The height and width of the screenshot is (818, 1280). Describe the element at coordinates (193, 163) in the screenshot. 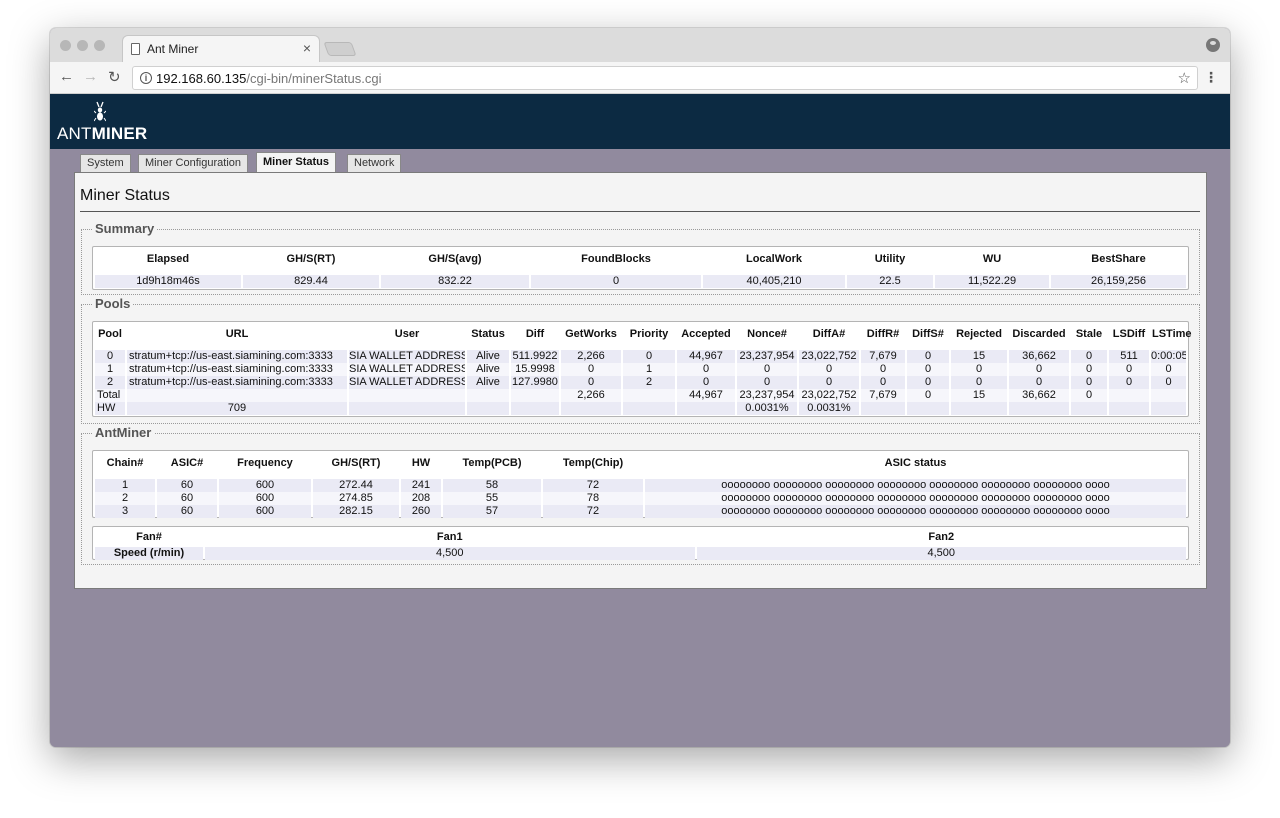

I see `tab-miner-configuration: Miner Configuration` at that location.